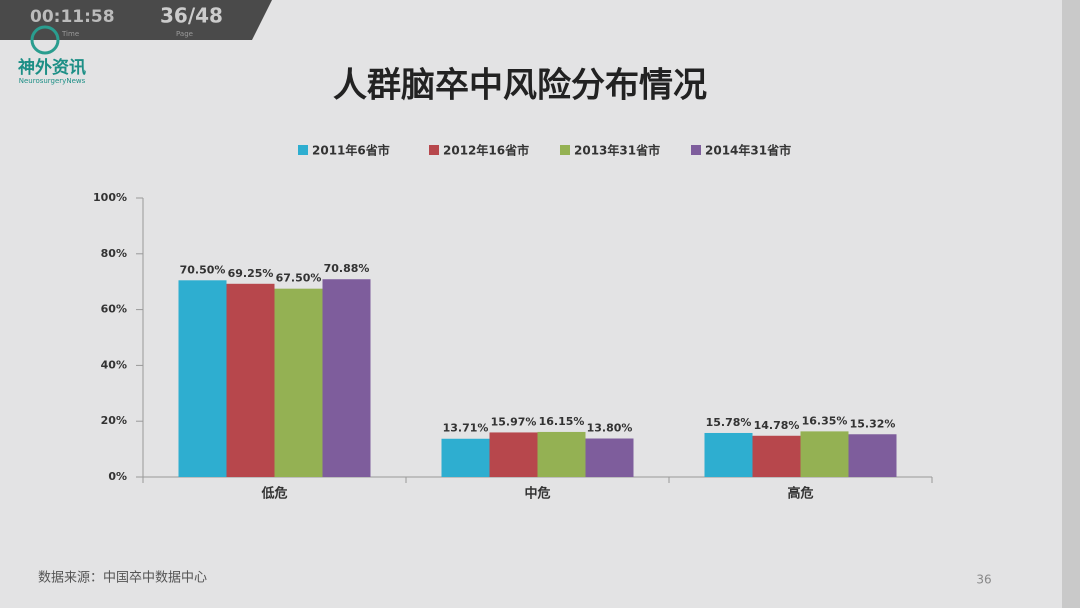 The image size is (1080, 608). Describe the element at coordinates (136, 20) in the screenshot. I see `player-overlay` at that location.